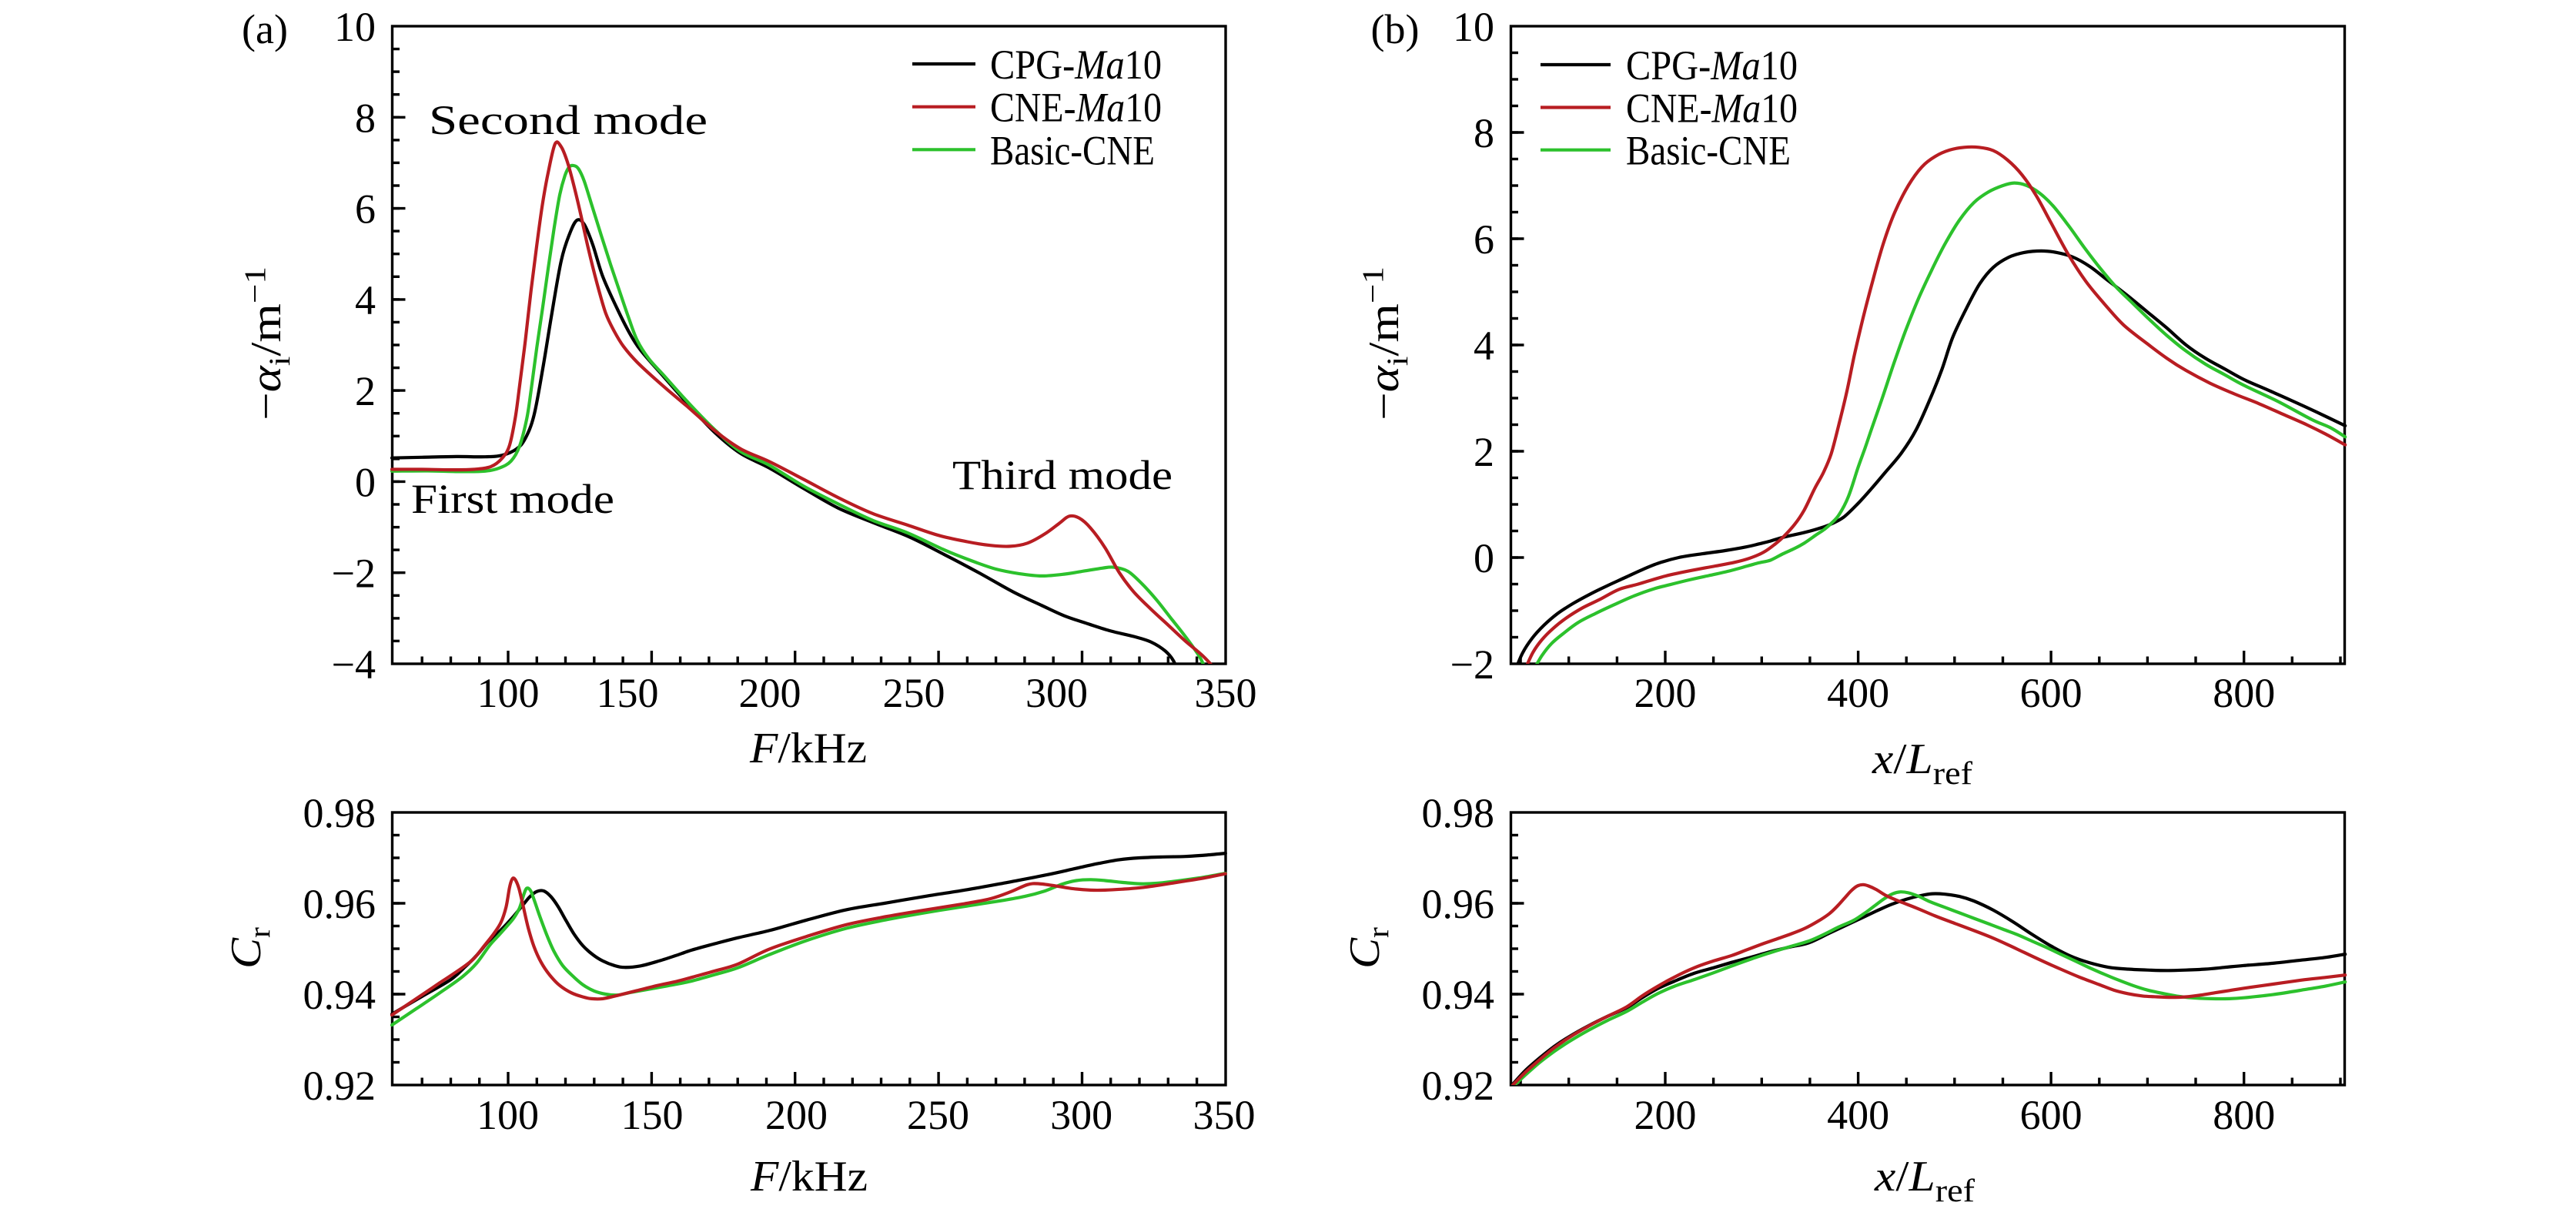 This screenshot has height=1209, width=2576. I want to click on svg-text: First mode, so click(512, 499).